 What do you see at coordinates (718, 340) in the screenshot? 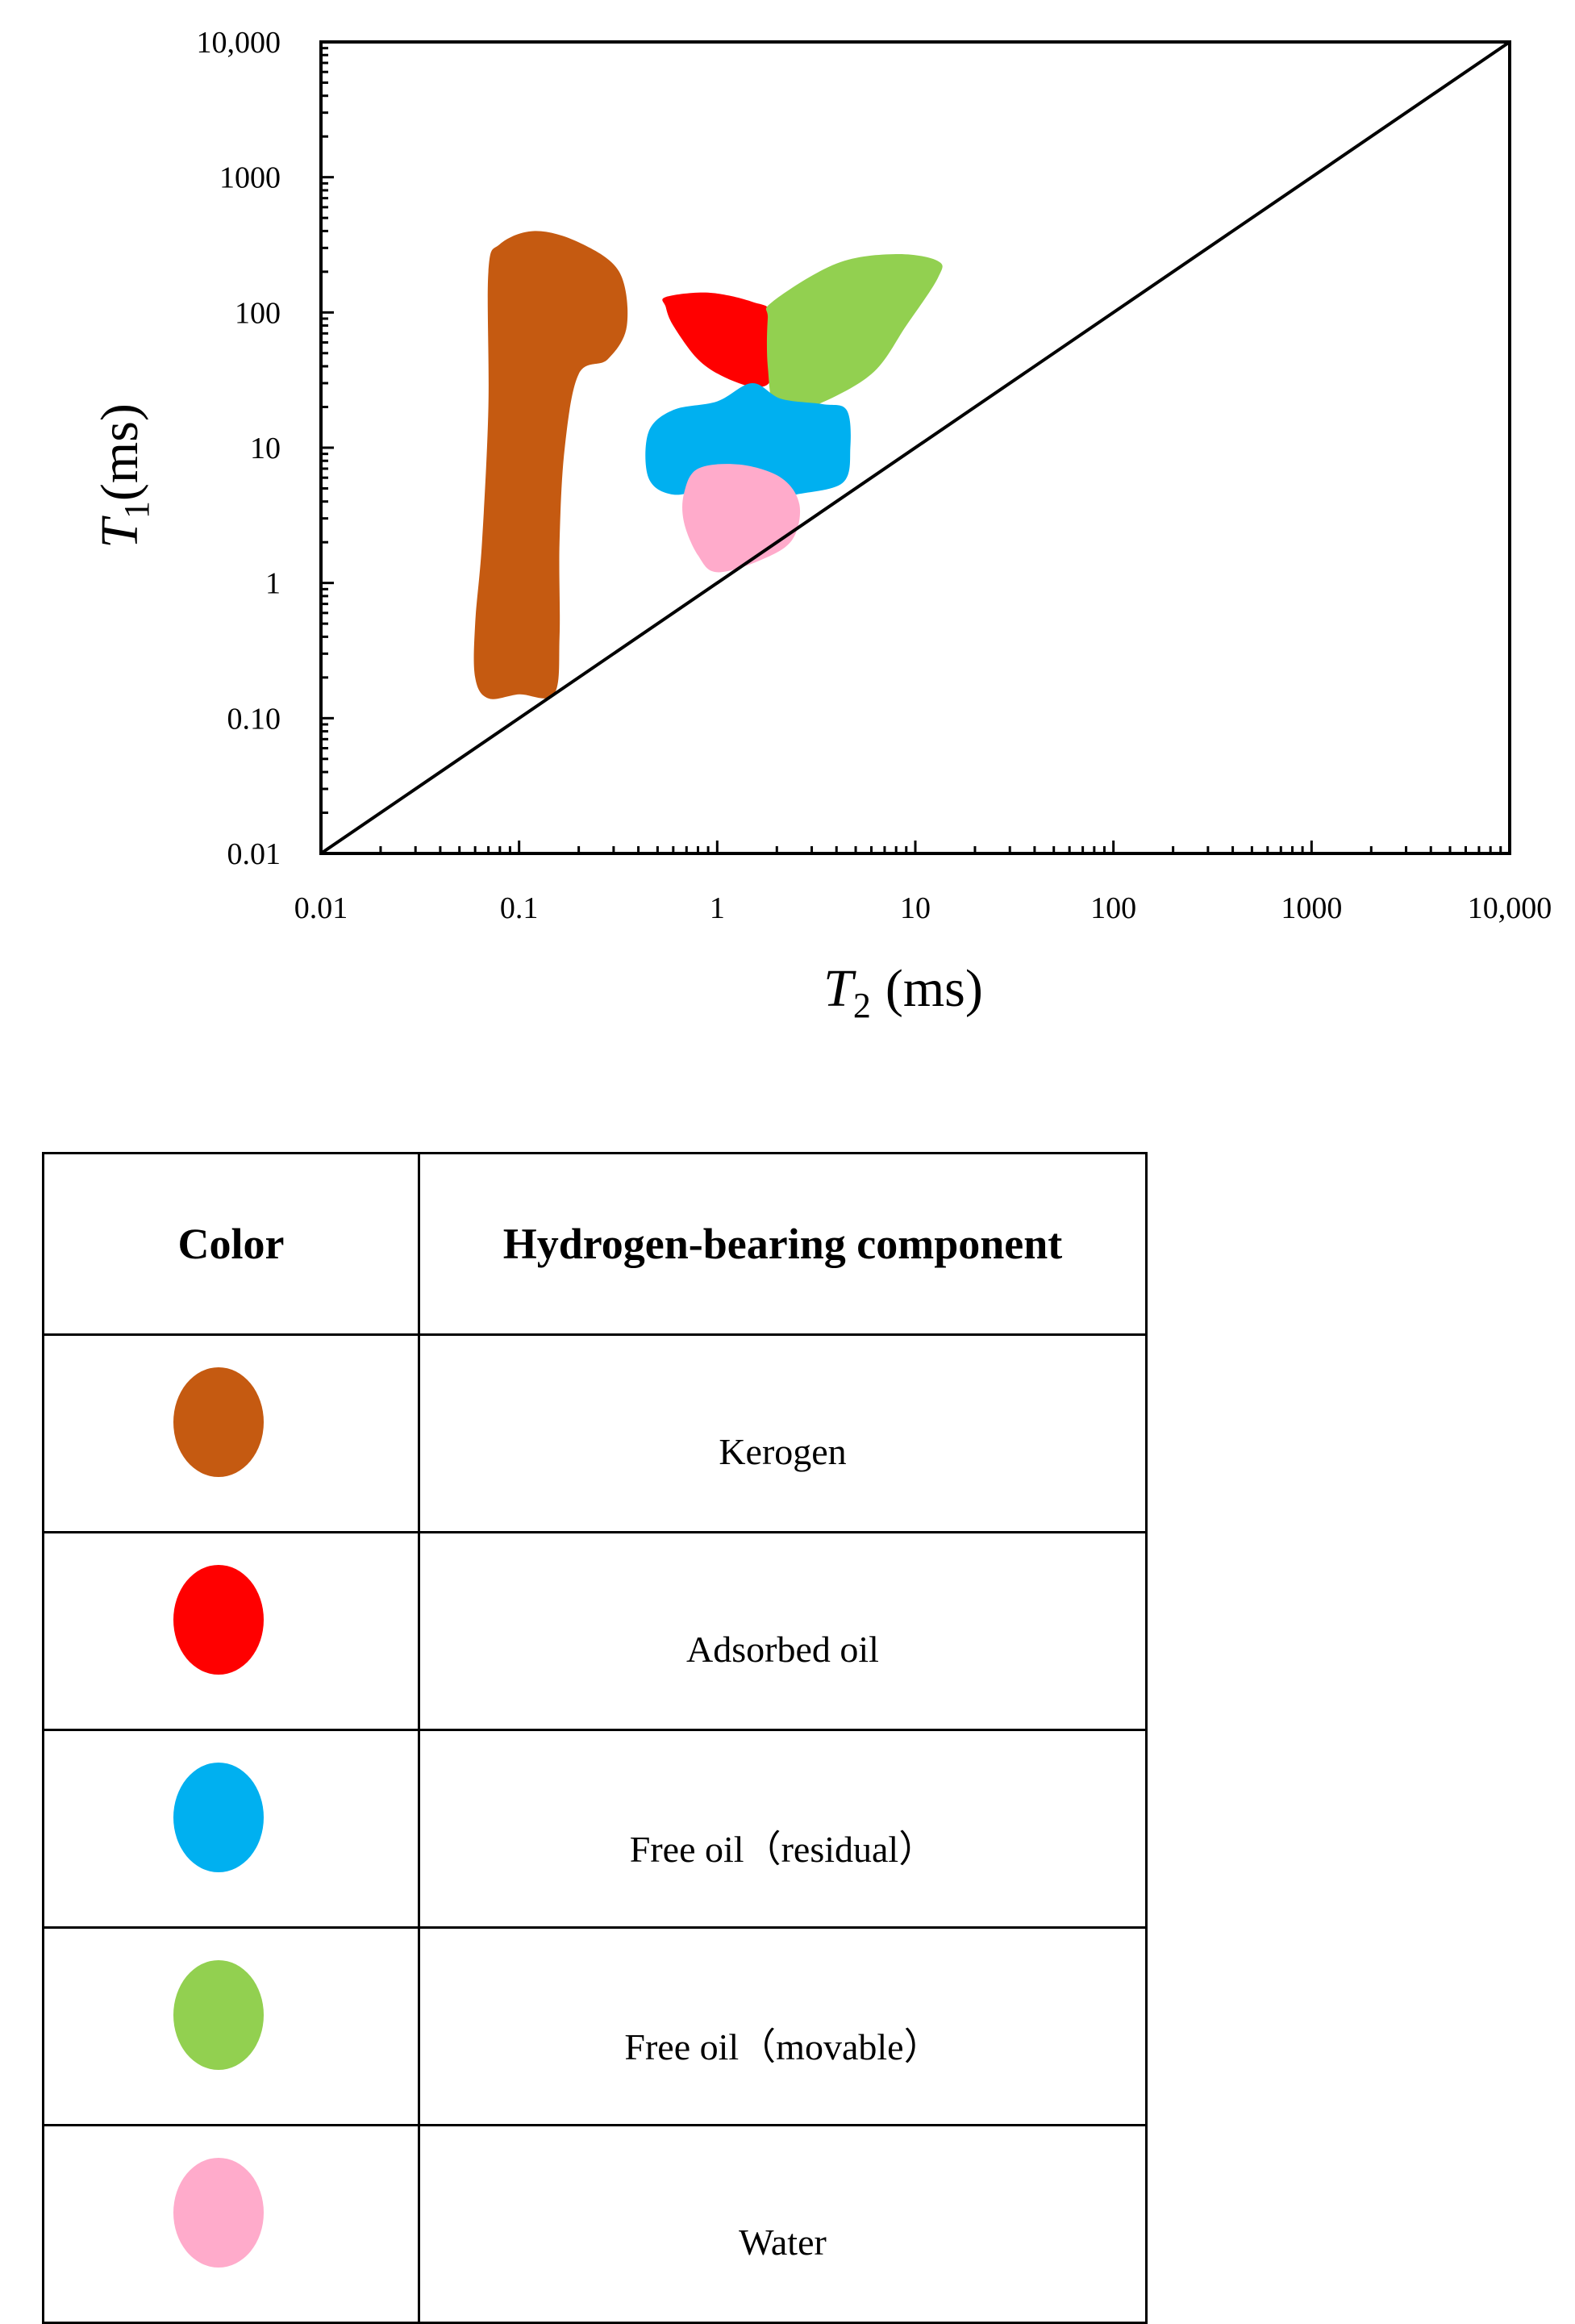
I see `region-adsorbed-oil` at bounding box center [718, 340].